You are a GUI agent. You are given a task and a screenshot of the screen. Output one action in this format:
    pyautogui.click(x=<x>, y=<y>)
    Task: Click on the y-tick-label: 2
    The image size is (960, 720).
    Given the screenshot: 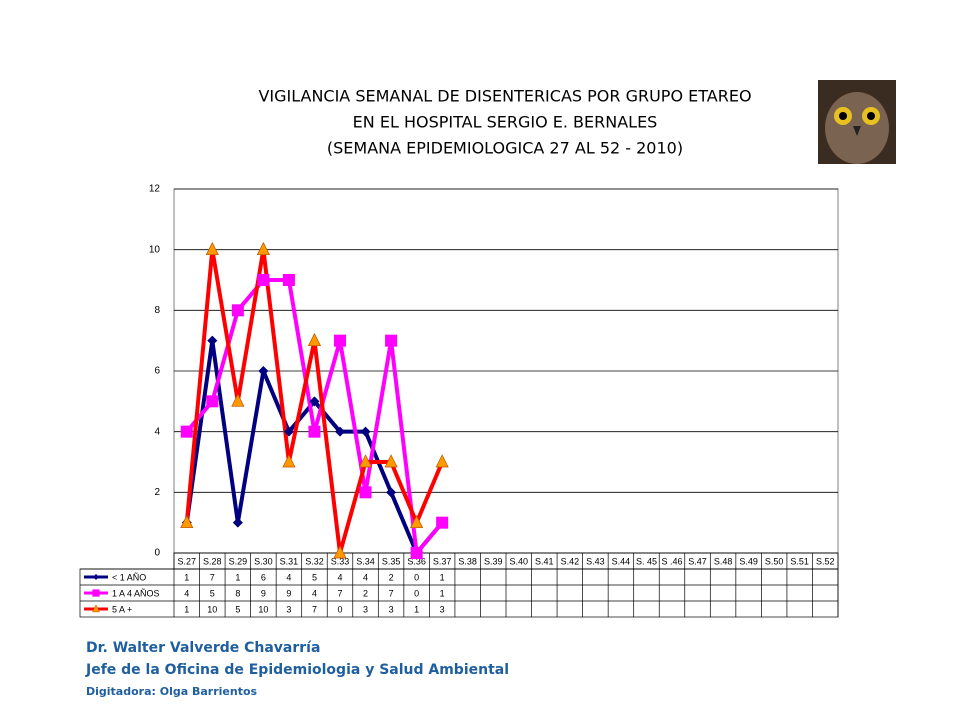 What is the action you would take?
    pyautogui.click(x=157, y=492)
    